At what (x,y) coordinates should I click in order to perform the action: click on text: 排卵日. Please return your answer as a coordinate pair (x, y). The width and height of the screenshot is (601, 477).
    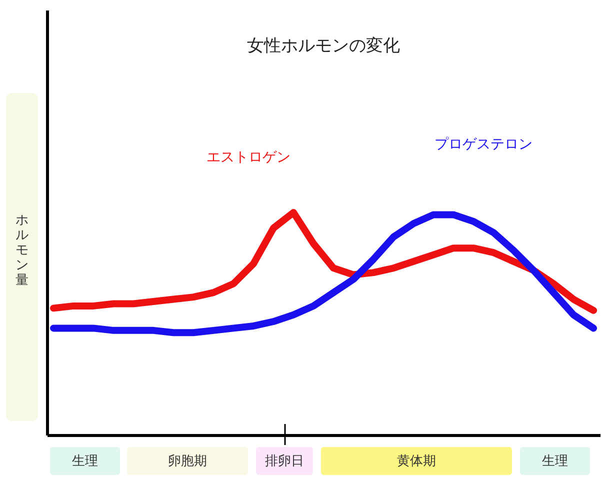
    Looking at the image, I should click on (284, 461).